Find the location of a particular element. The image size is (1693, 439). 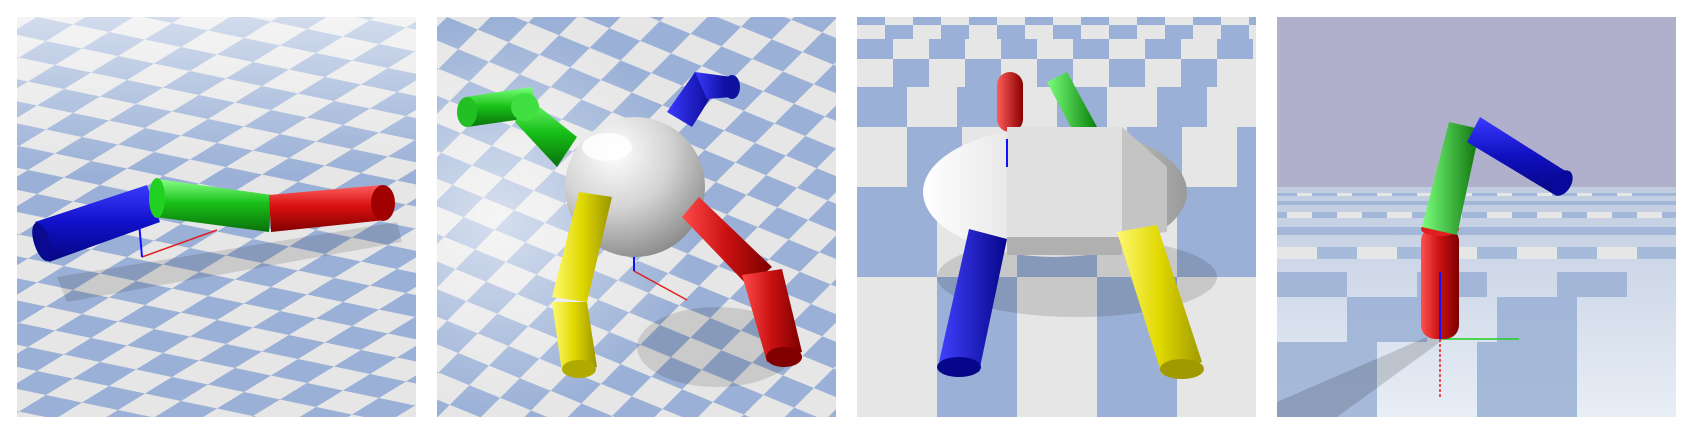

torso-sphere is located at coordinates (1055, 192).